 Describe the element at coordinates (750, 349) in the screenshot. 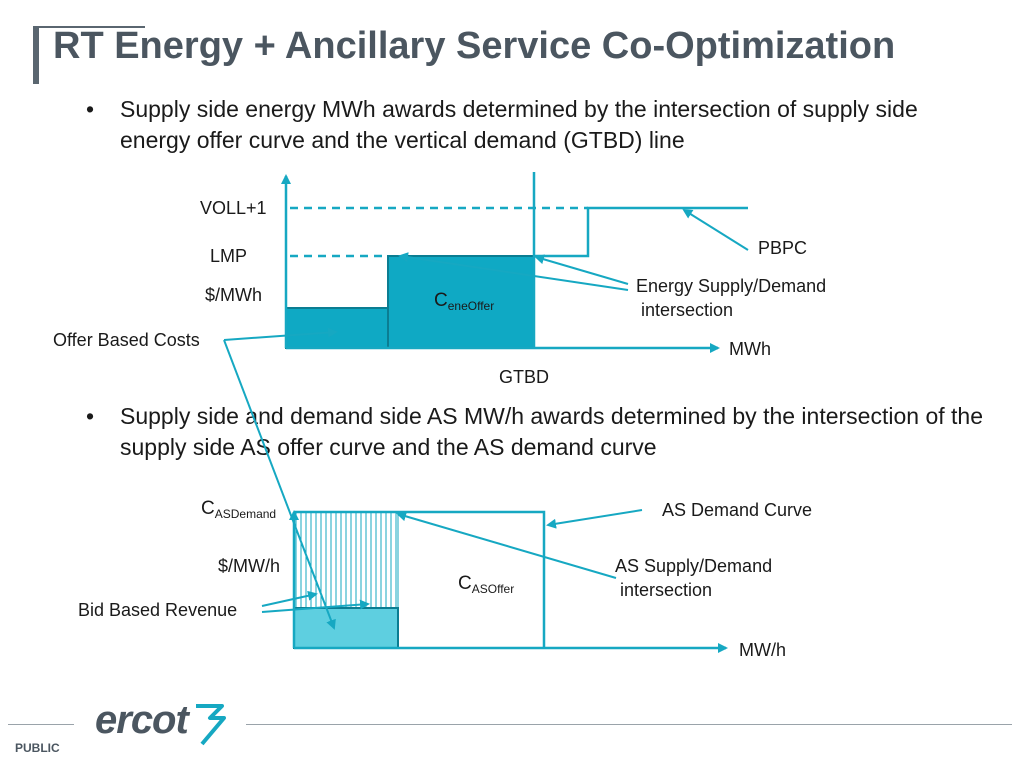

I see `energy-x-unit-label: MWh` at that location.